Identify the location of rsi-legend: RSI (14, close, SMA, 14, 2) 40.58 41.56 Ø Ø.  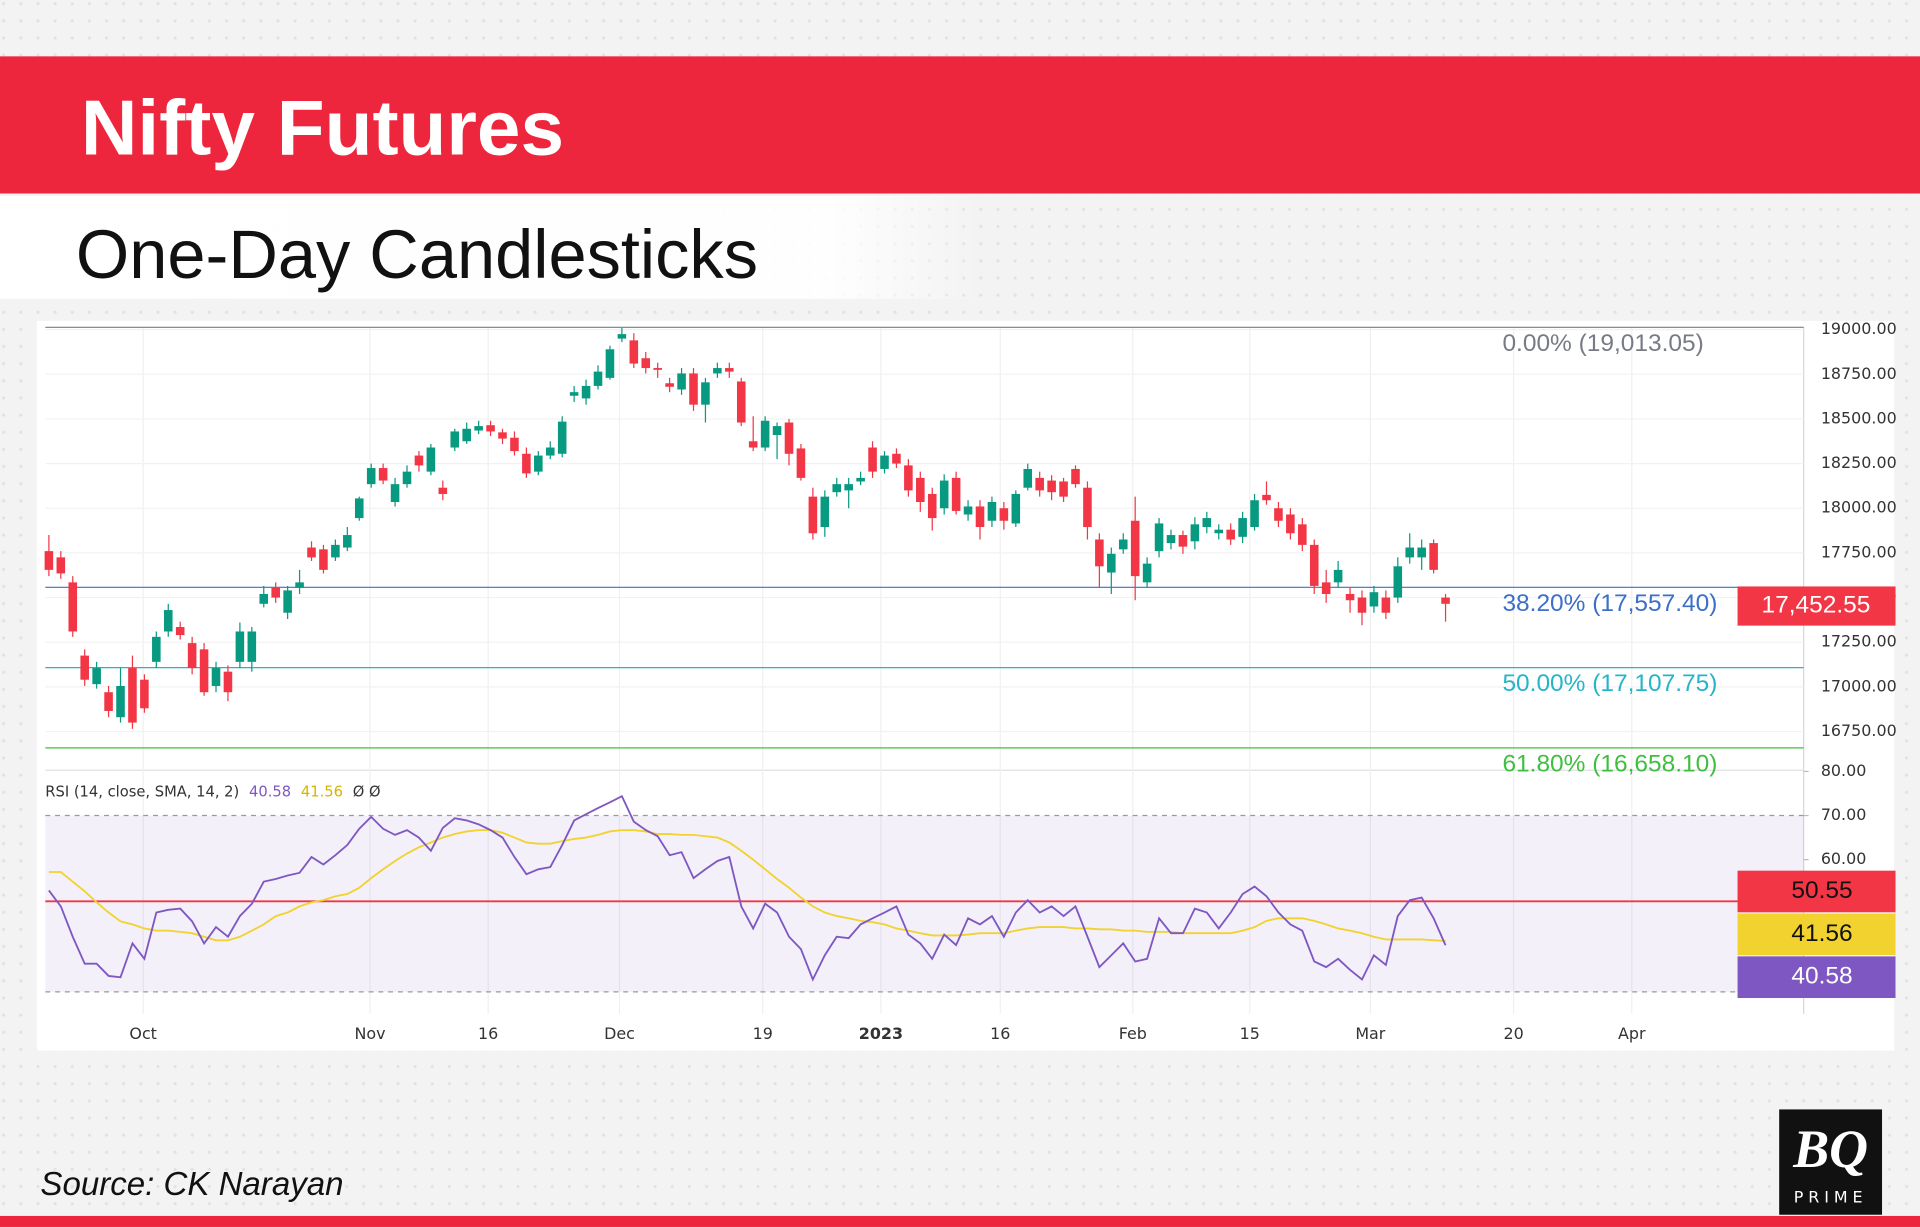
(212, 791).